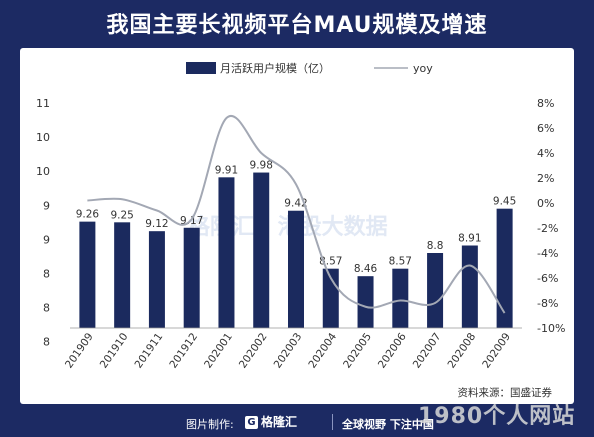 This screenshot has height=437, width=594. Describe the element at coordinates (79, 351) in the screenshot. I see `x-tick-label: 201909` at that location.